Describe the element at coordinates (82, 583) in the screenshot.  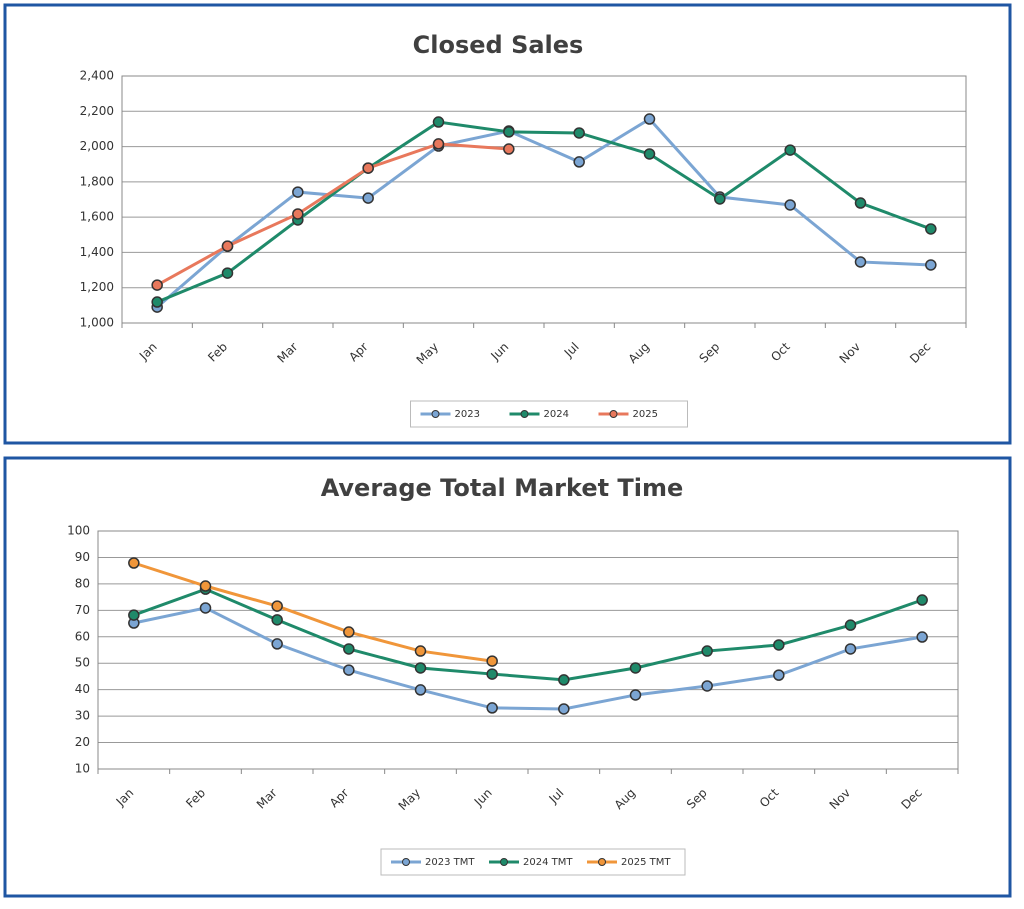
I see `y-tick-label: 80` at that location.